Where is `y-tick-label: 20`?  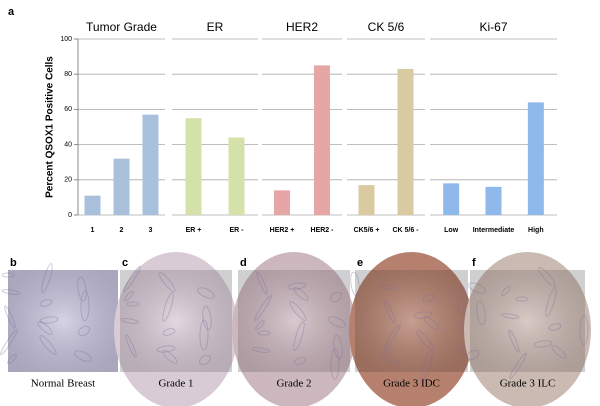 y-tick-label: 20 is located at coordinates (68, 180).